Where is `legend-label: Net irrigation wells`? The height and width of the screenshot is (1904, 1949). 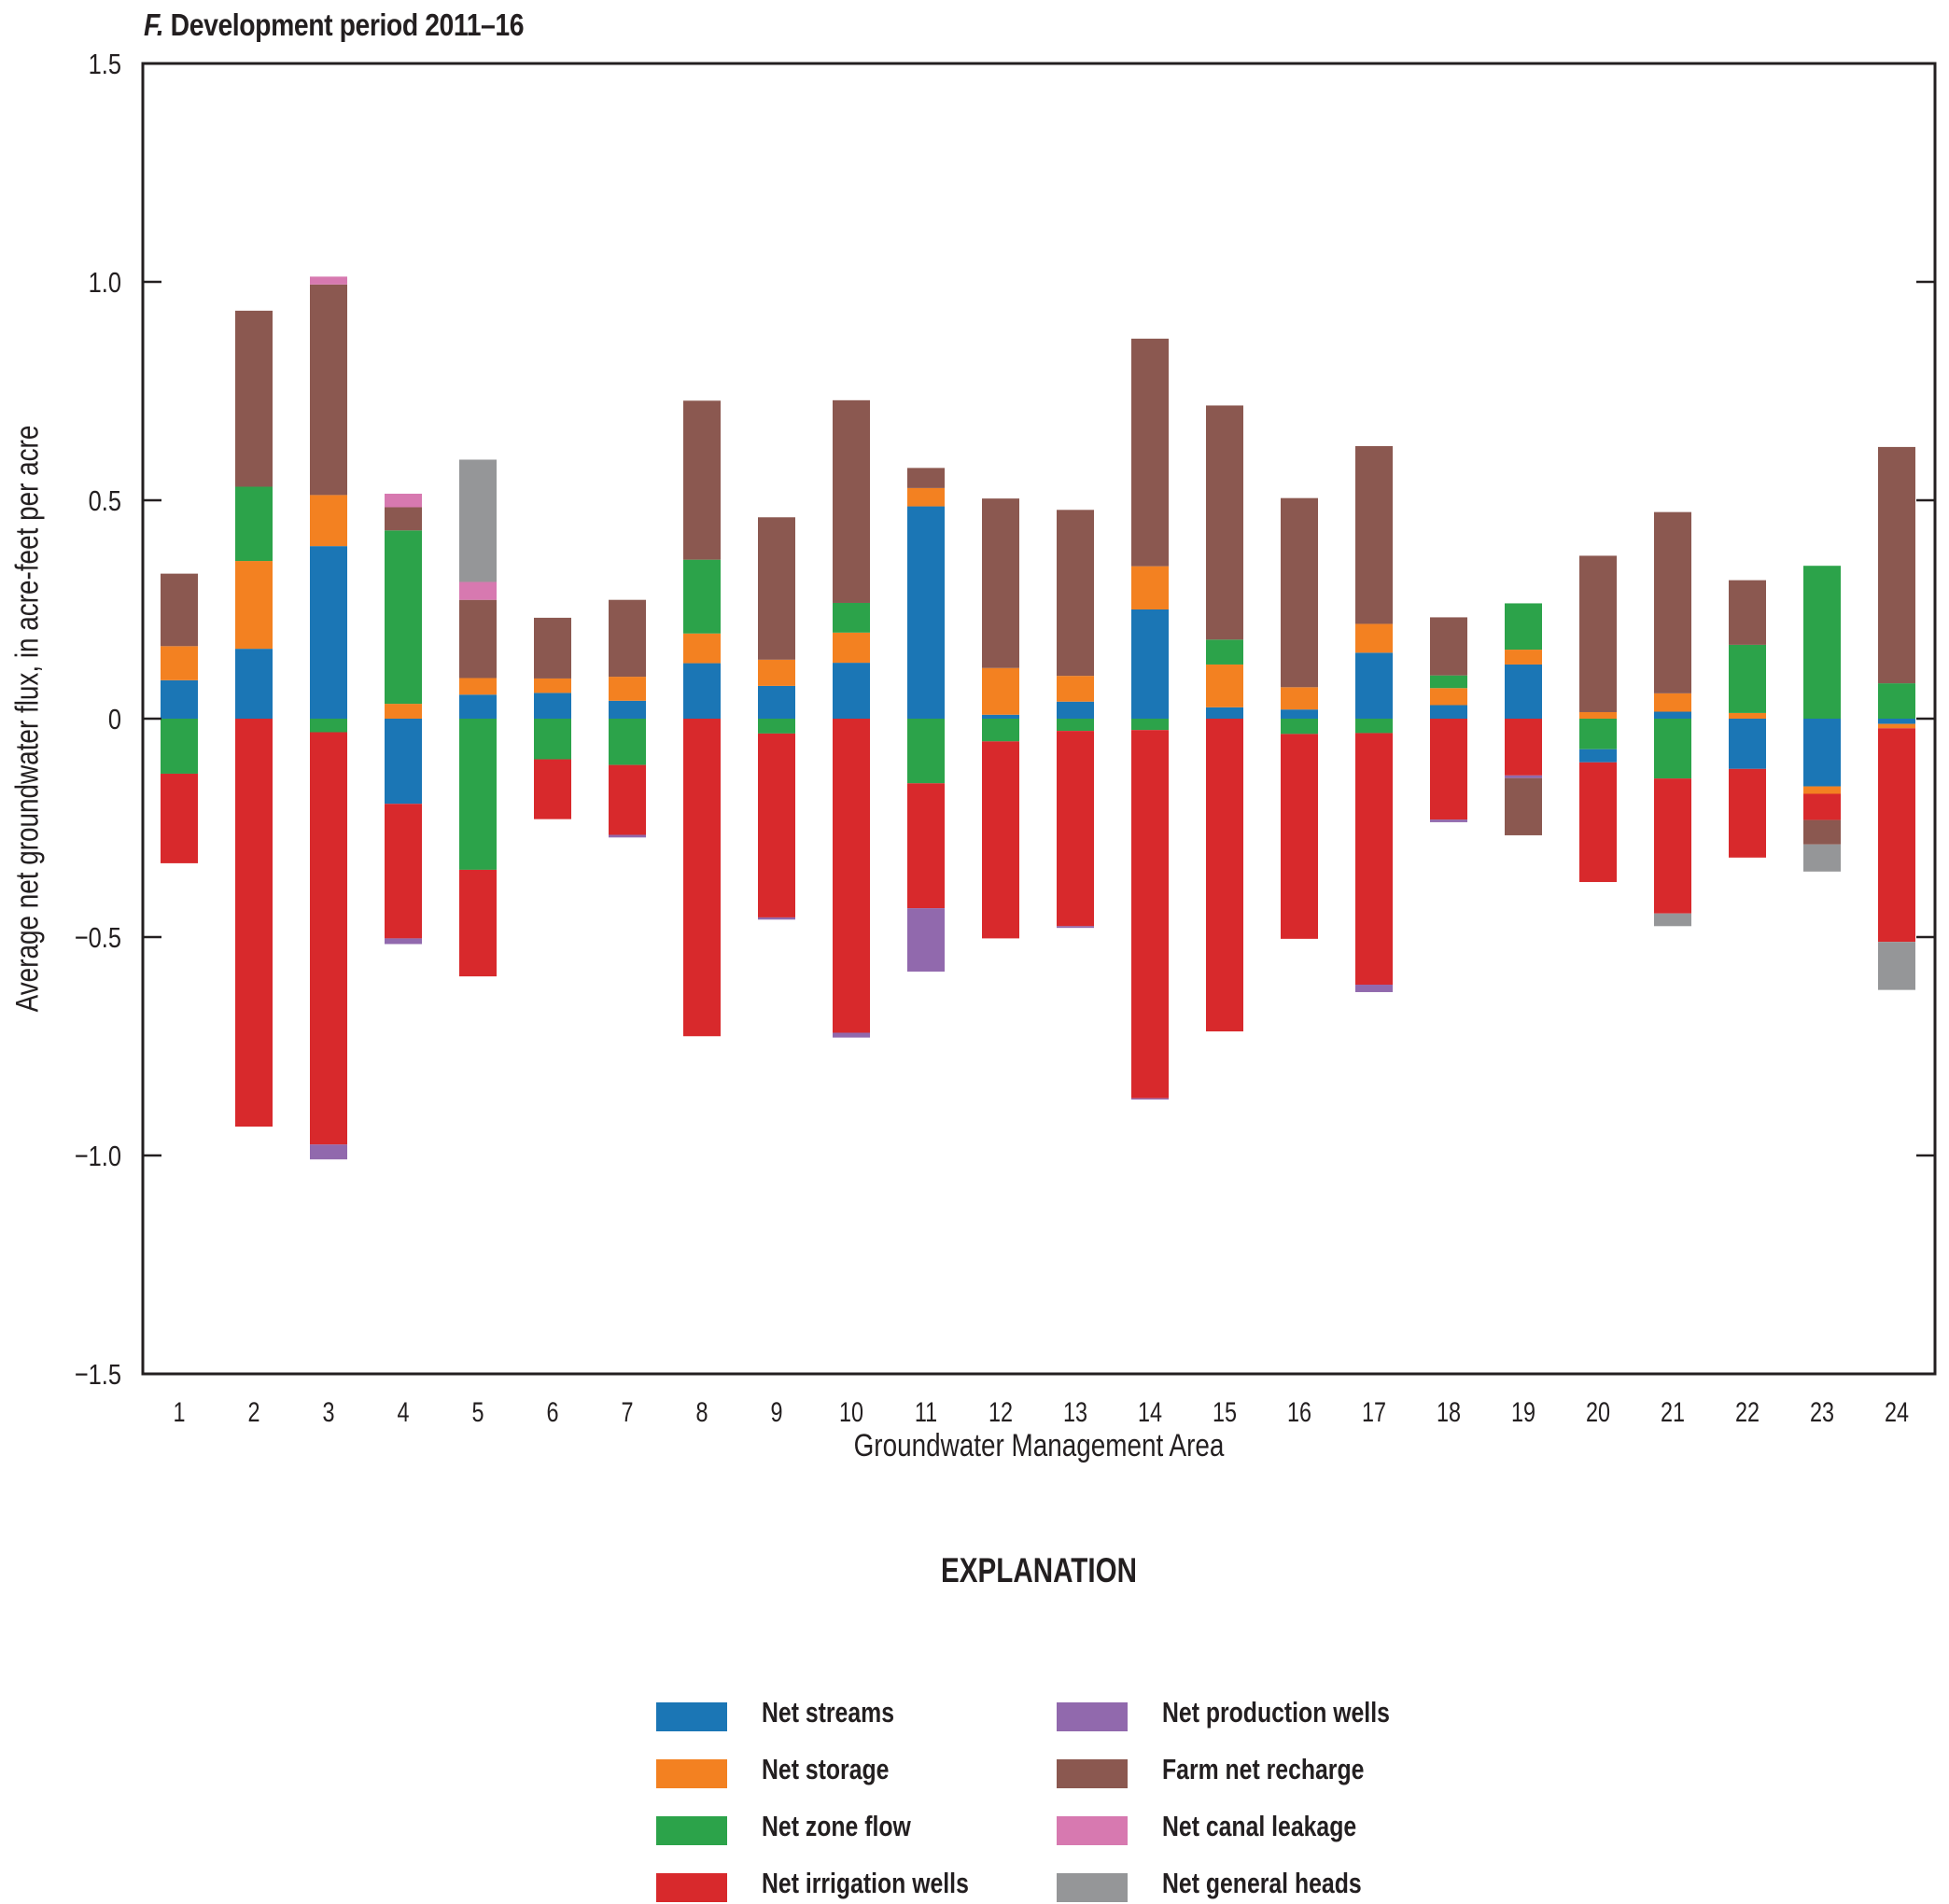
legend-label: Net irrigation wells is located at coordinates (866, 1883).